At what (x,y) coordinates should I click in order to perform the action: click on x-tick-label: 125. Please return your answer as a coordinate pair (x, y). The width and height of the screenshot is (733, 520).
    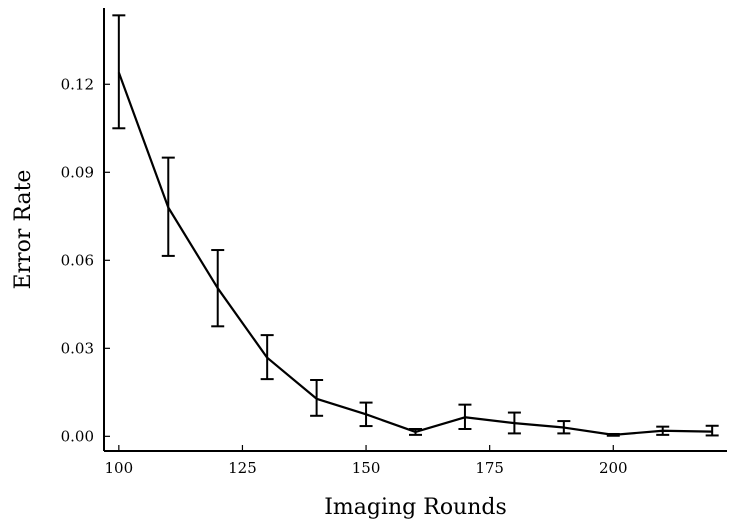
    Looking at the image, I should click on (242, 468).